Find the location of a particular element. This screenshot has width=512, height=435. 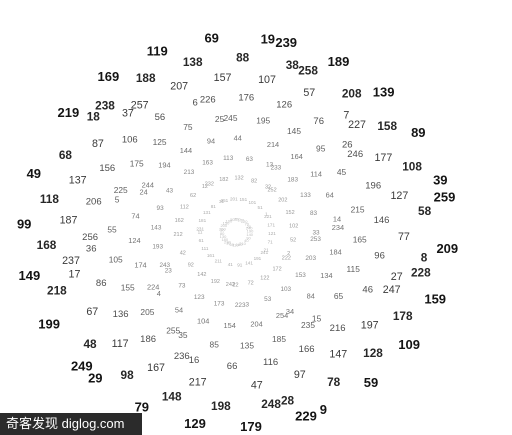

spiral-number-label: 127 is located at coordinates (399, 196).